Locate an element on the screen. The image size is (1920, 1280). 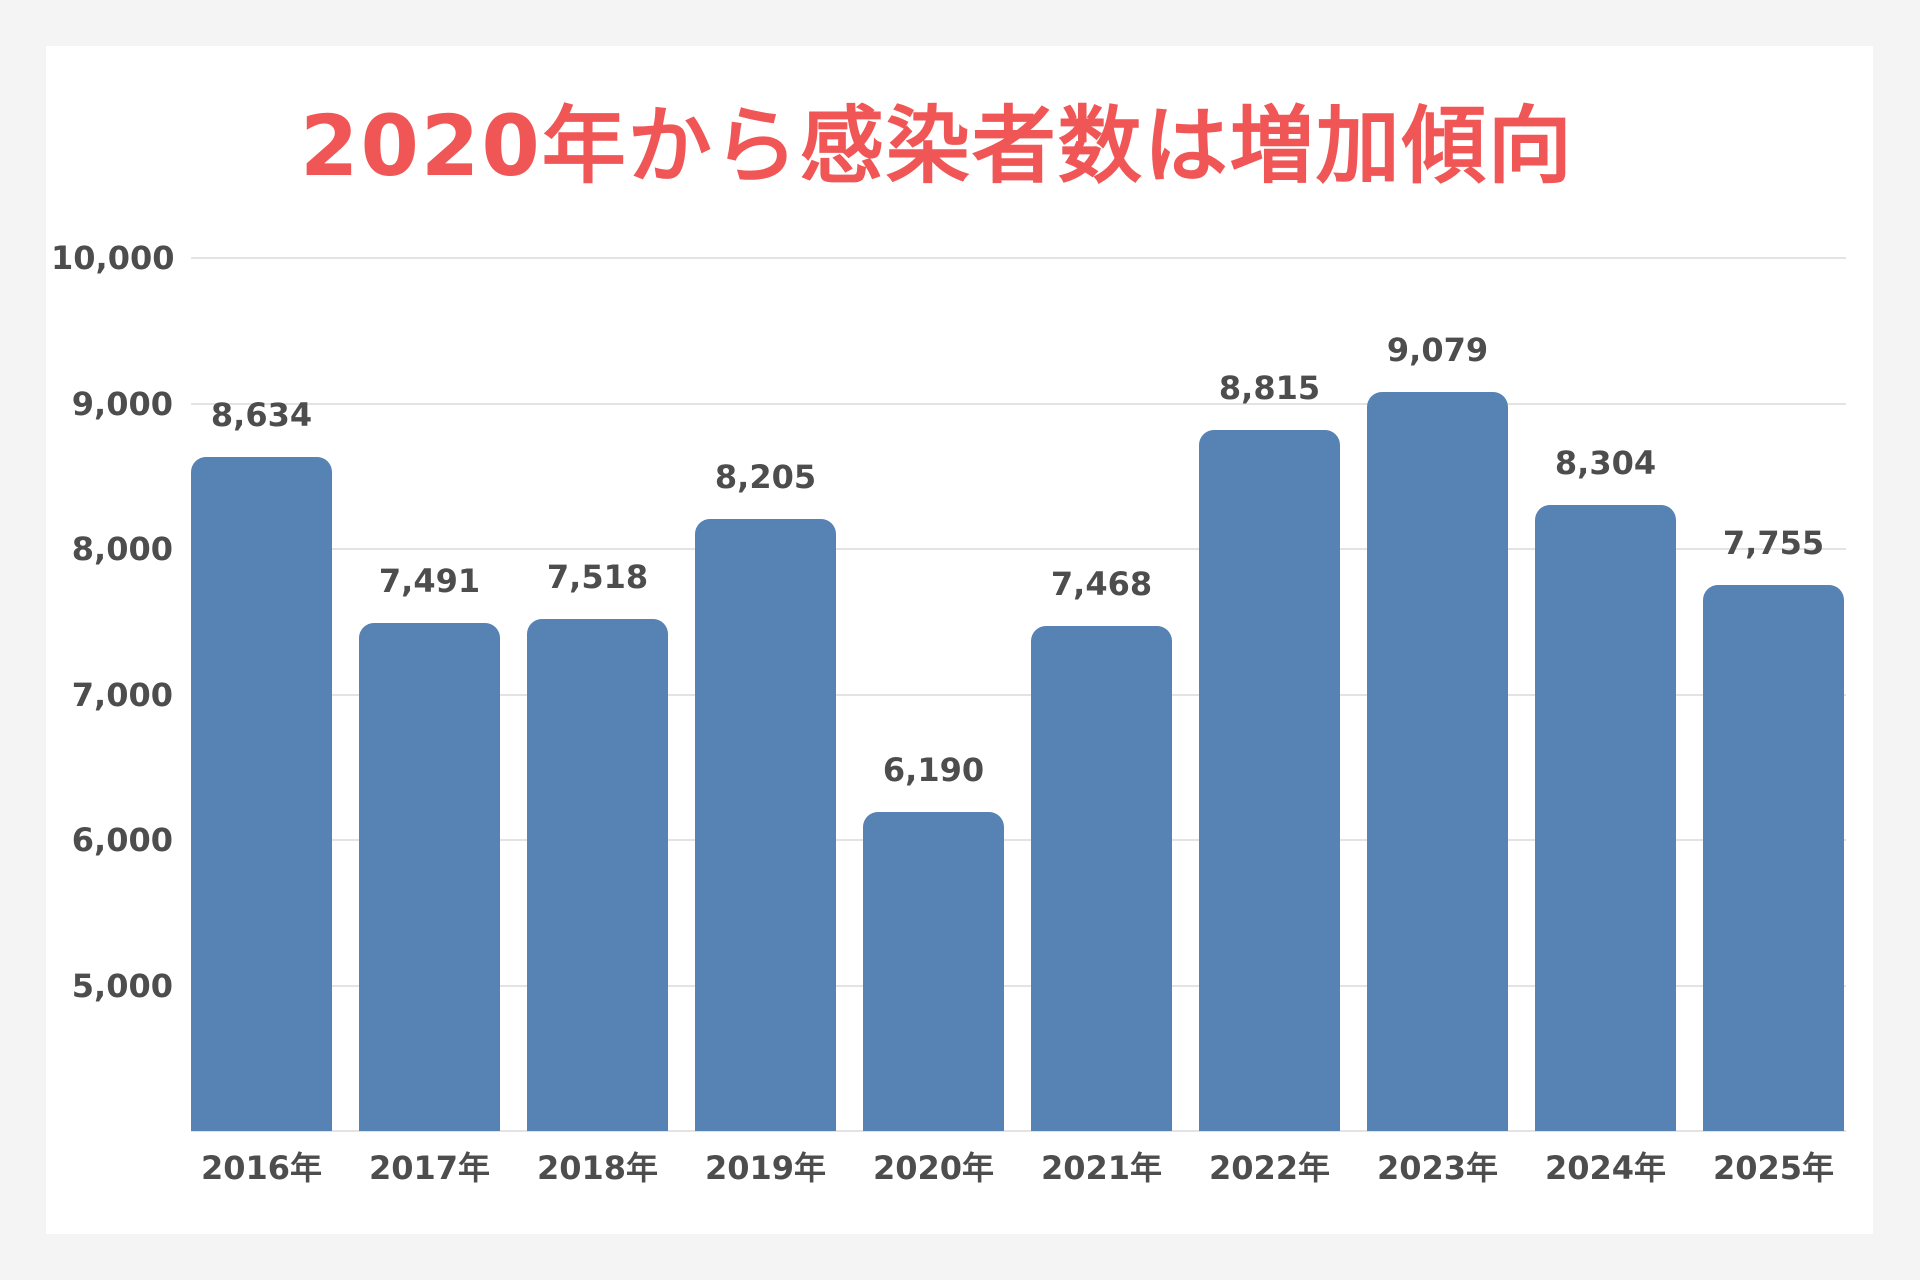
bar-2019 is located at coordinates (765, 825).